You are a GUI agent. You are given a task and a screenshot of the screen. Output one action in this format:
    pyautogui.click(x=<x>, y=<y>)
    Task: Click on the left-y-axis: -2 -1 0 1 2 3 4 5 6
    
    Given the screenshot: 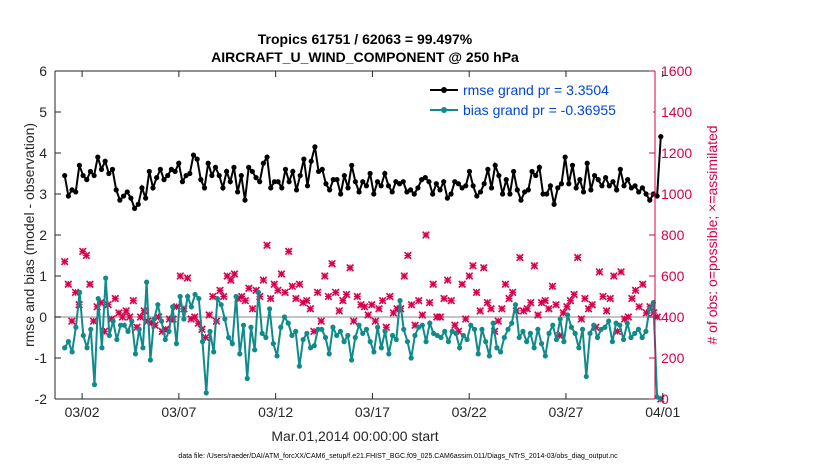 What is the action you would take?
    pyautogui.click(x=48, y=235)
    